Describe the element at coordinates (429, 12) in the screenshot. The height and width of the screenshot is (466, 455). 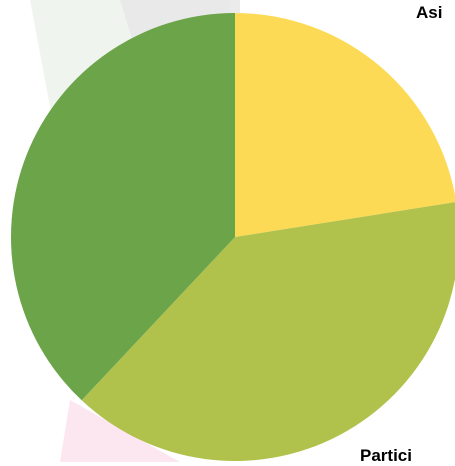
I see `slice-label-asi: Asi` at that location.